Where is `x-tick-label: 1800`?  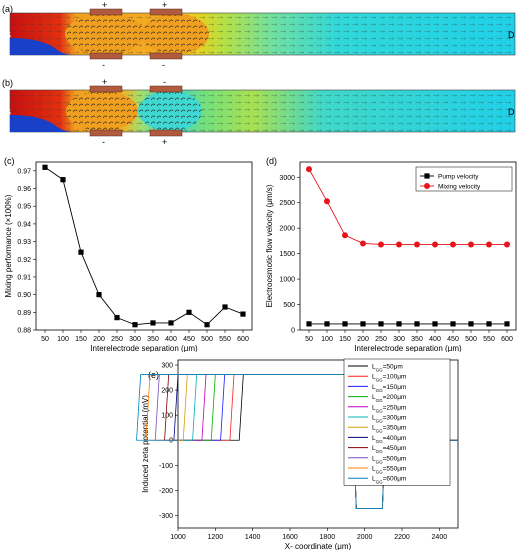
x-tick-label: 1800 is located at coordinates (328, 537).